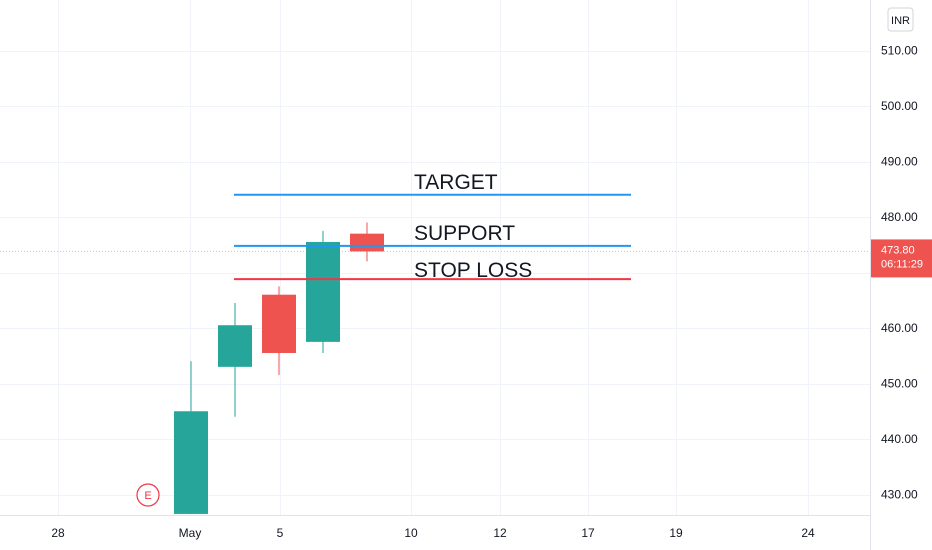 This screenshot has height=550, width=932. Describe the element at coordinates (473, 270) in the screenshot. I see `level-label-stop-loss: STOP LOSS` at that location.